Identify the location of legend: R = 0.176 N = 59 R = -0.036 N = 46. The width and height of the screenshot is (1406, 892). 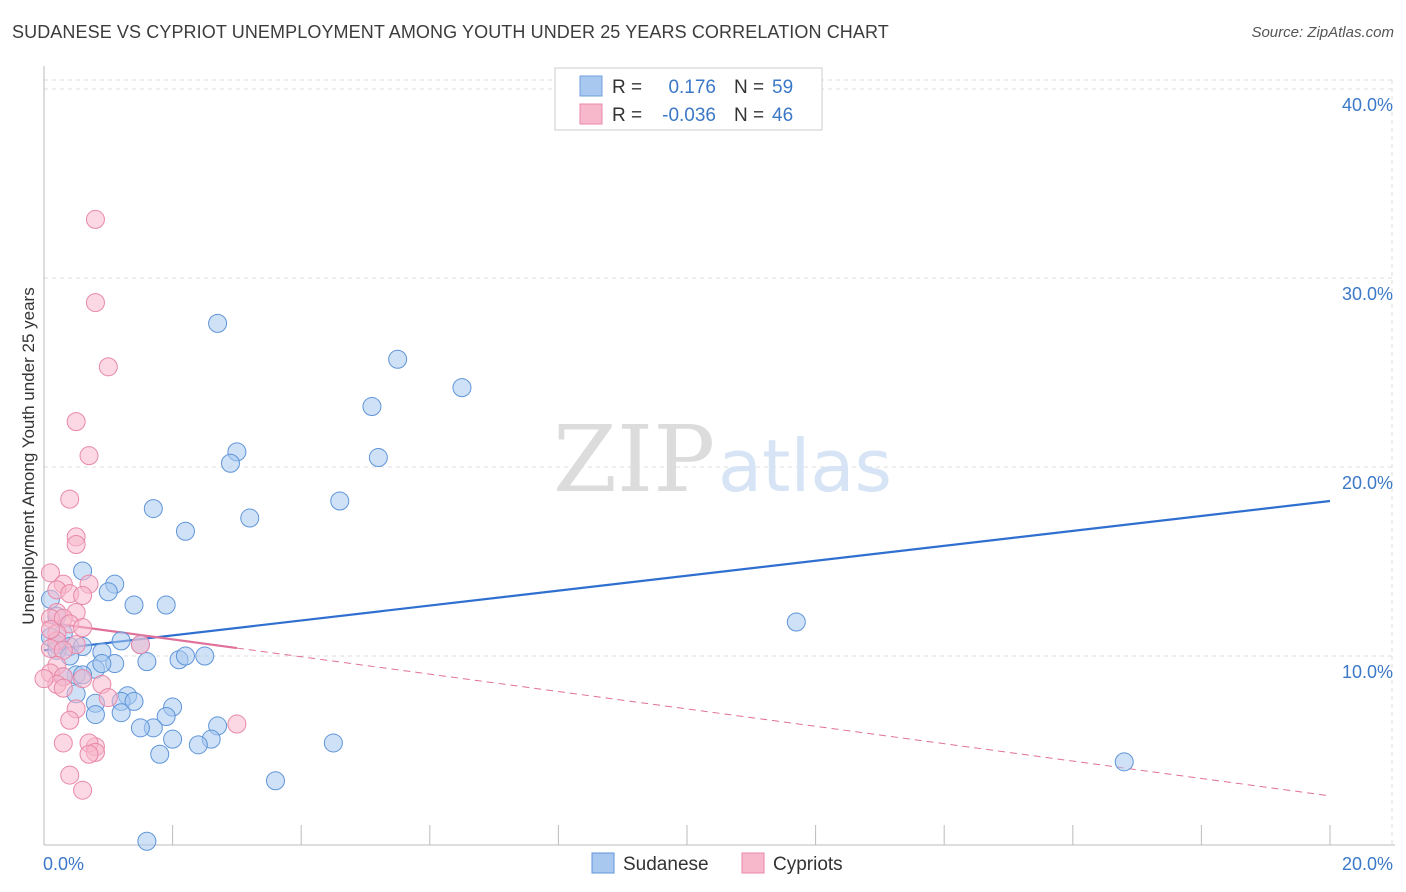
(688, 99).